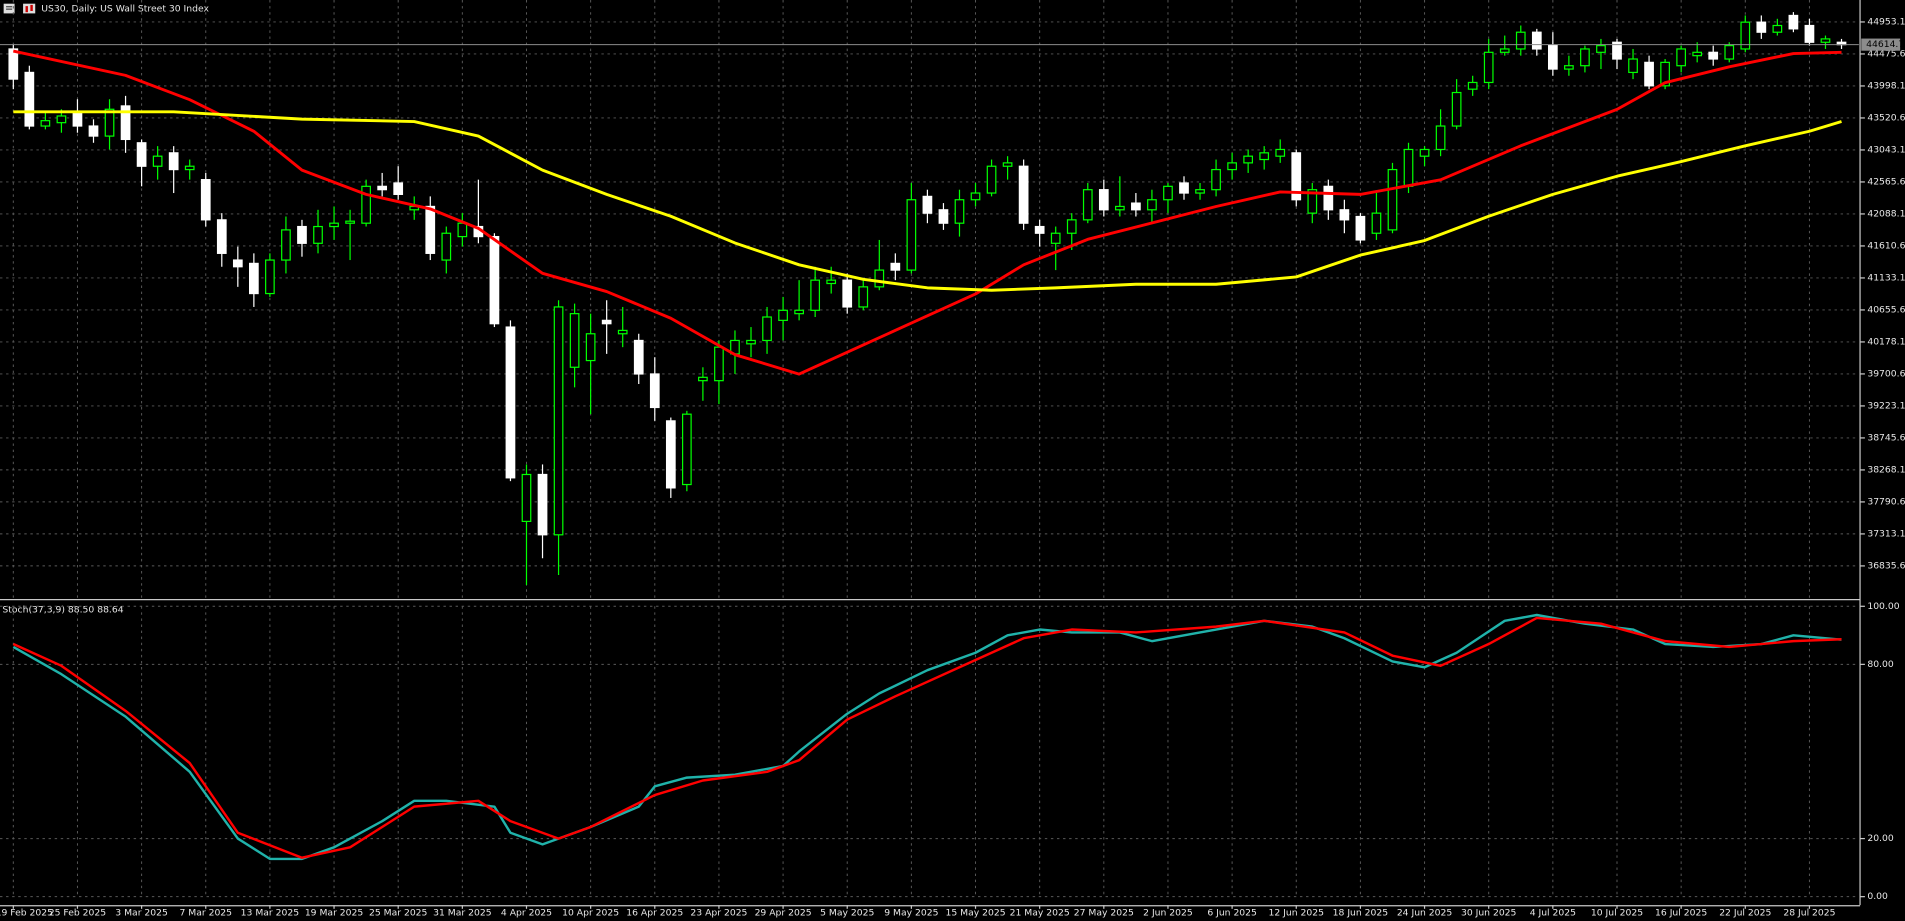 The width and height of the screenshot is (1905, 921). Describe the element at coordinates (270, 913) in the screenshot. I see `x-tick-label: 13 Mar 2025` at that location.